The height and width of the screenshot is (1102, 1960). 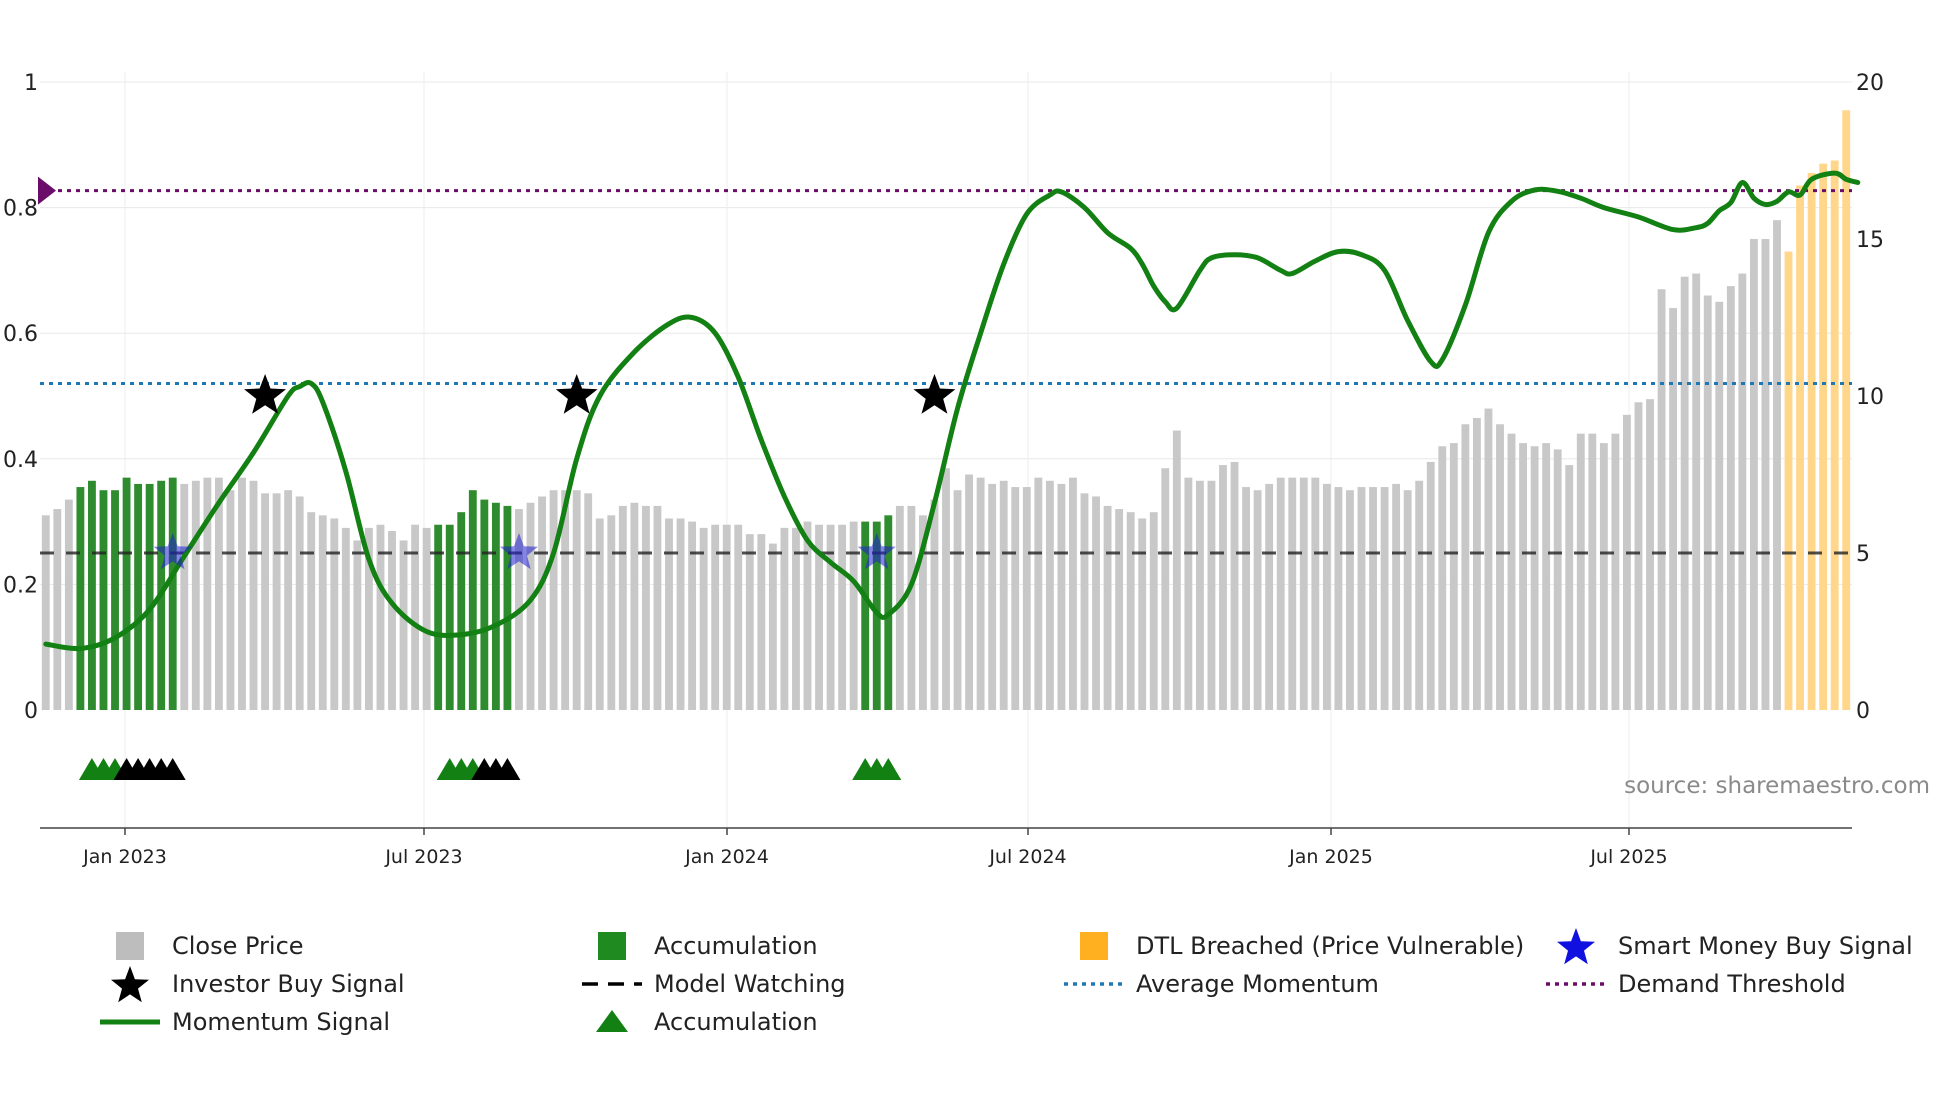 What do you see at coordinates (47, 190) in the screenshot?
I see `demand-threshold-marker` at bounding box center [47, 190].